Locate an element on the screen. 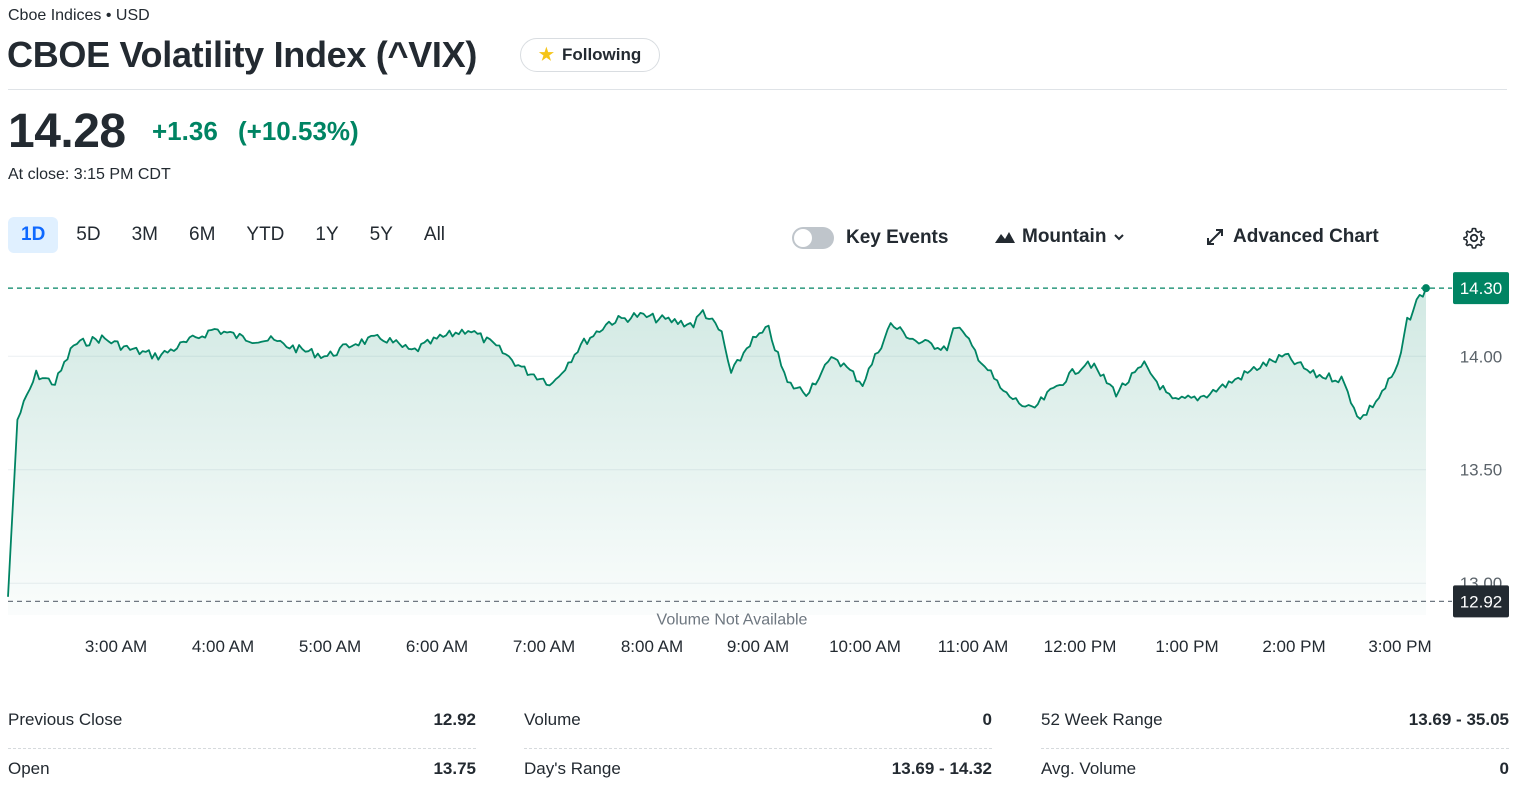 This screenshot has width=1515, height=797. chart-style-label: Mountain is located at coordinates (1064, 236).